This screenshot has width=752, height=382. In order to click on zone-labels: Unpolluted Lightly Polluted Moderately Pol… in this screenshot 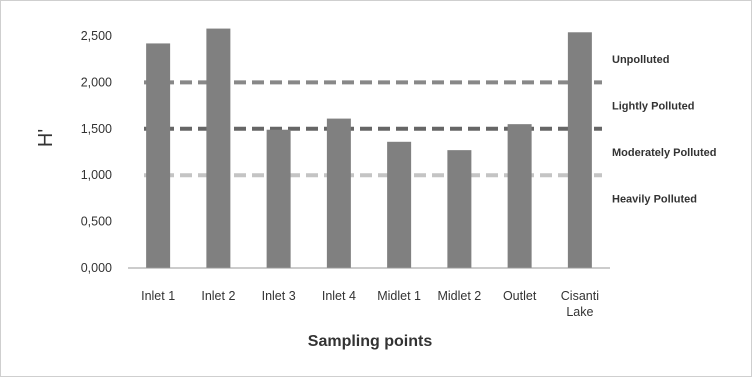, I will do `click(664, 129)`.